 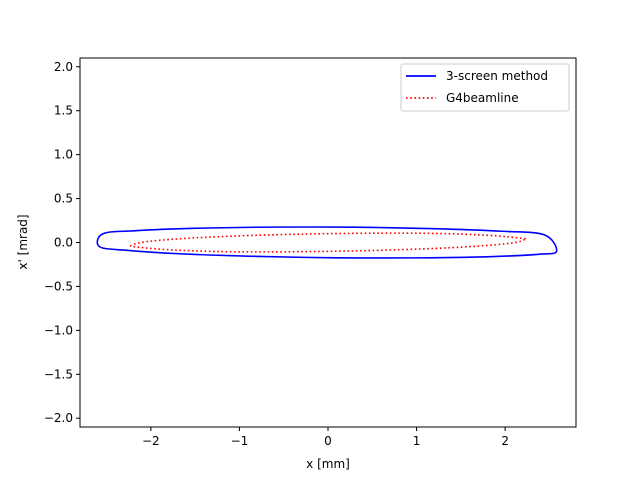 I want to click on y-tick-label: −1.5, so click(x=58, y=374).